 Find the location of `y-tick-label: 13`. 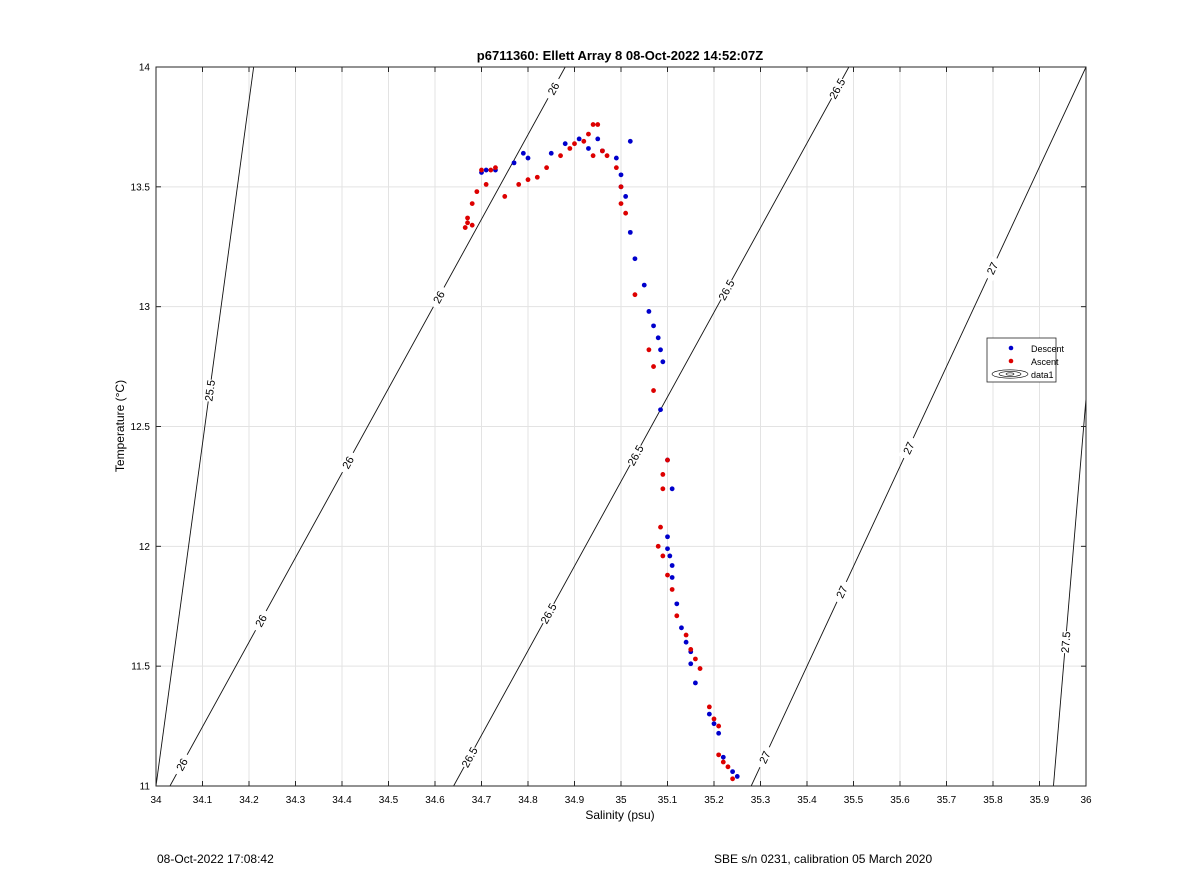

y-tick-label: 13 is located at coordinates (145, 307).